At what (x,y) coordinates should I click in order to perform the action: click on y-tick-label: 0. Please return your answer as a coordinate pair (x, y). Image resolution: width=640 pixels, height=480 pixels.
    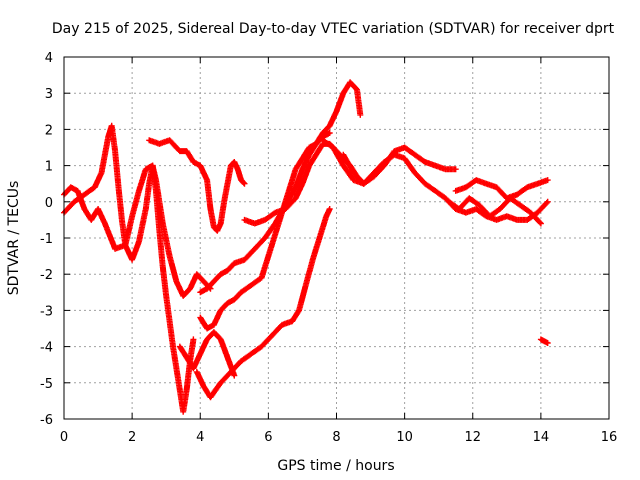
    Looking at the image, I should click on (49, 203).